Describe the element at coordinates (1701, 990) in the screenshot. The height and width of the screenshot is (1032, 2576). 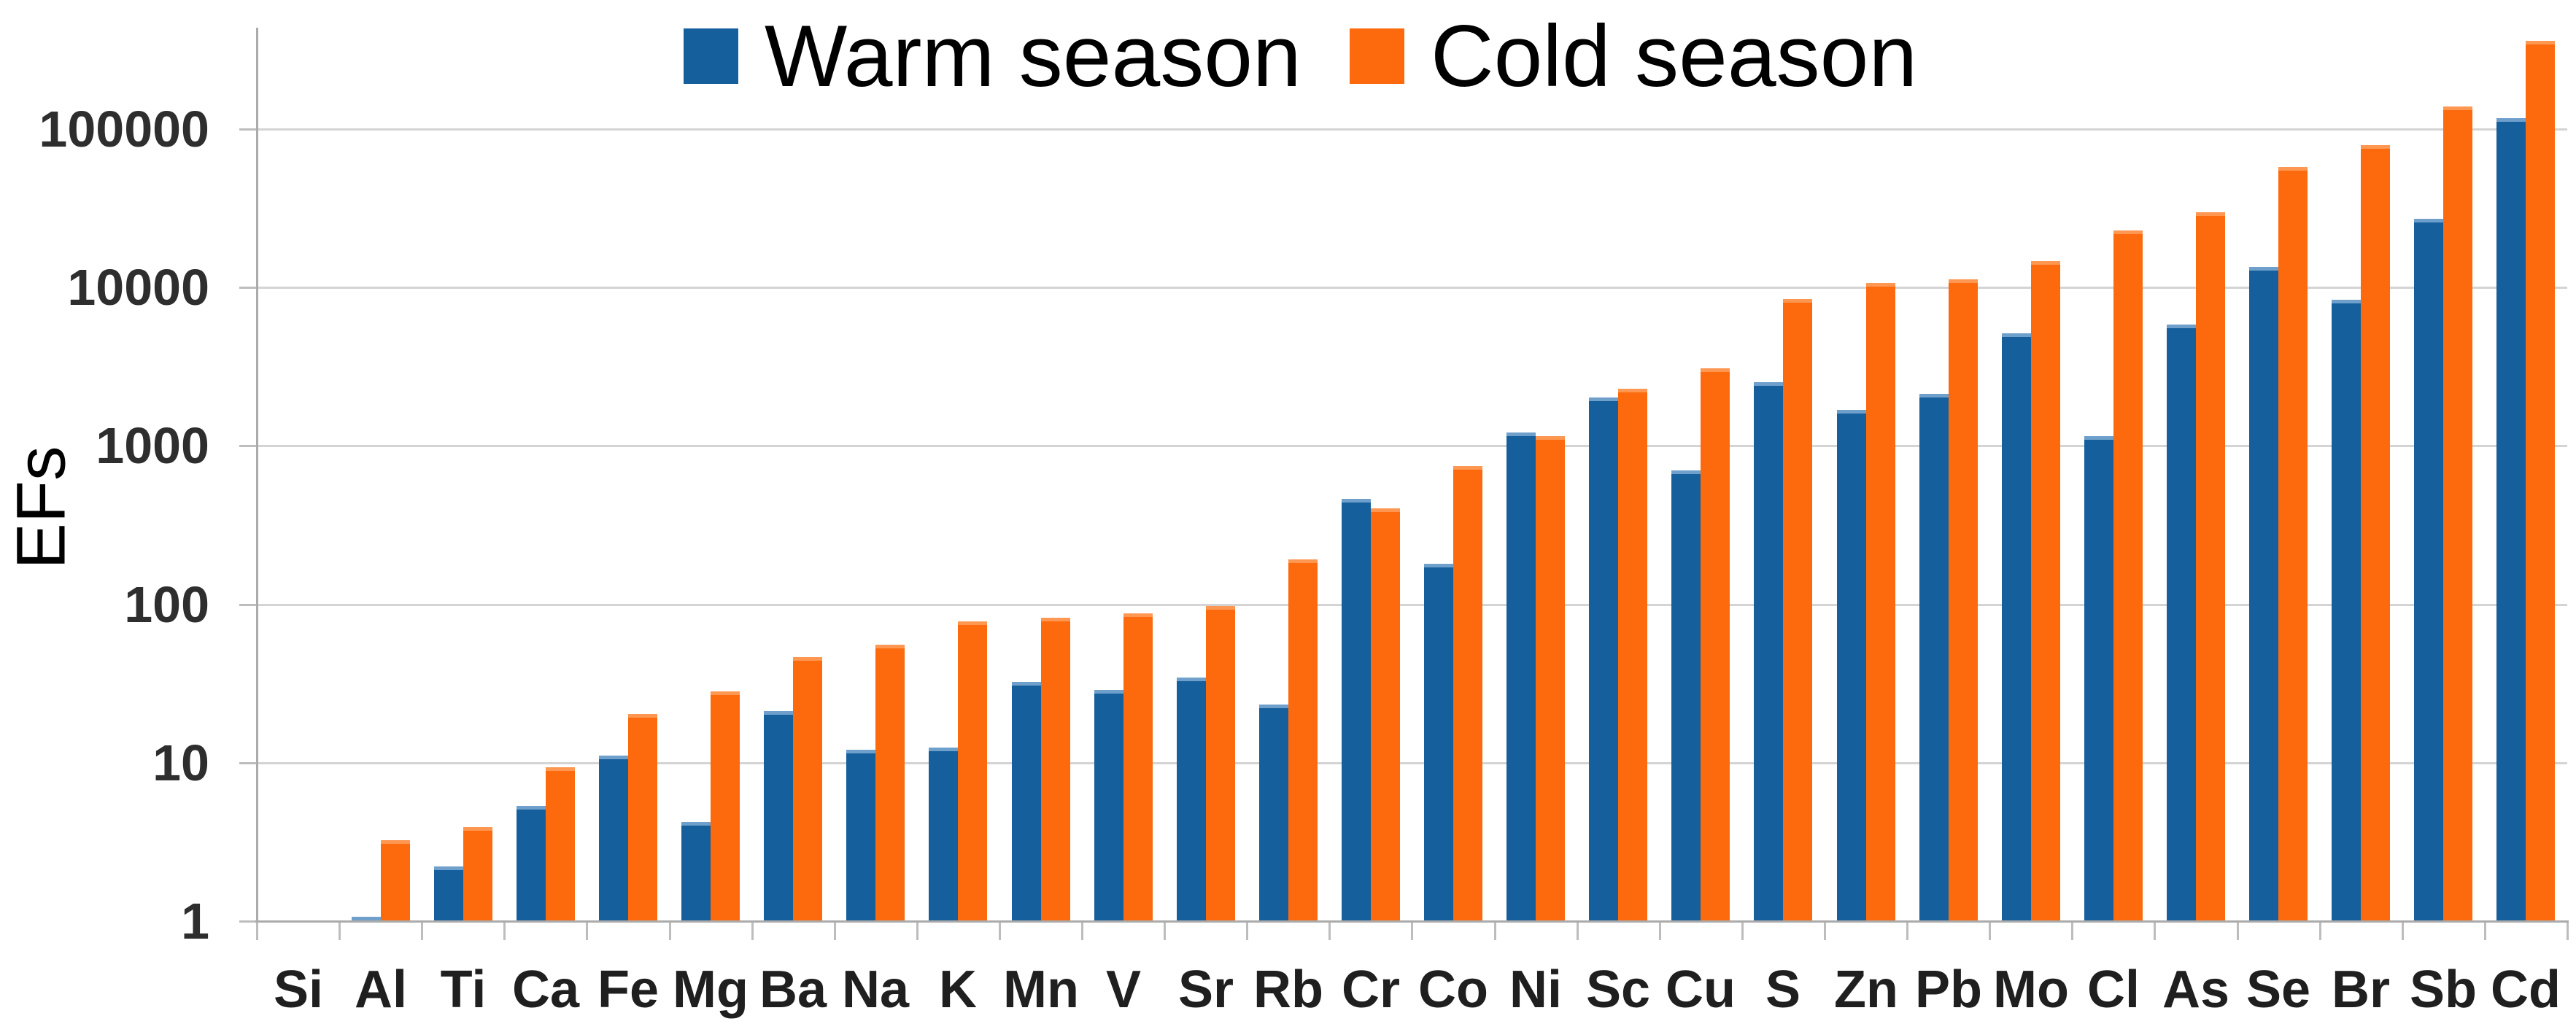
I see `x-category-label-cu: Cu` at that location.